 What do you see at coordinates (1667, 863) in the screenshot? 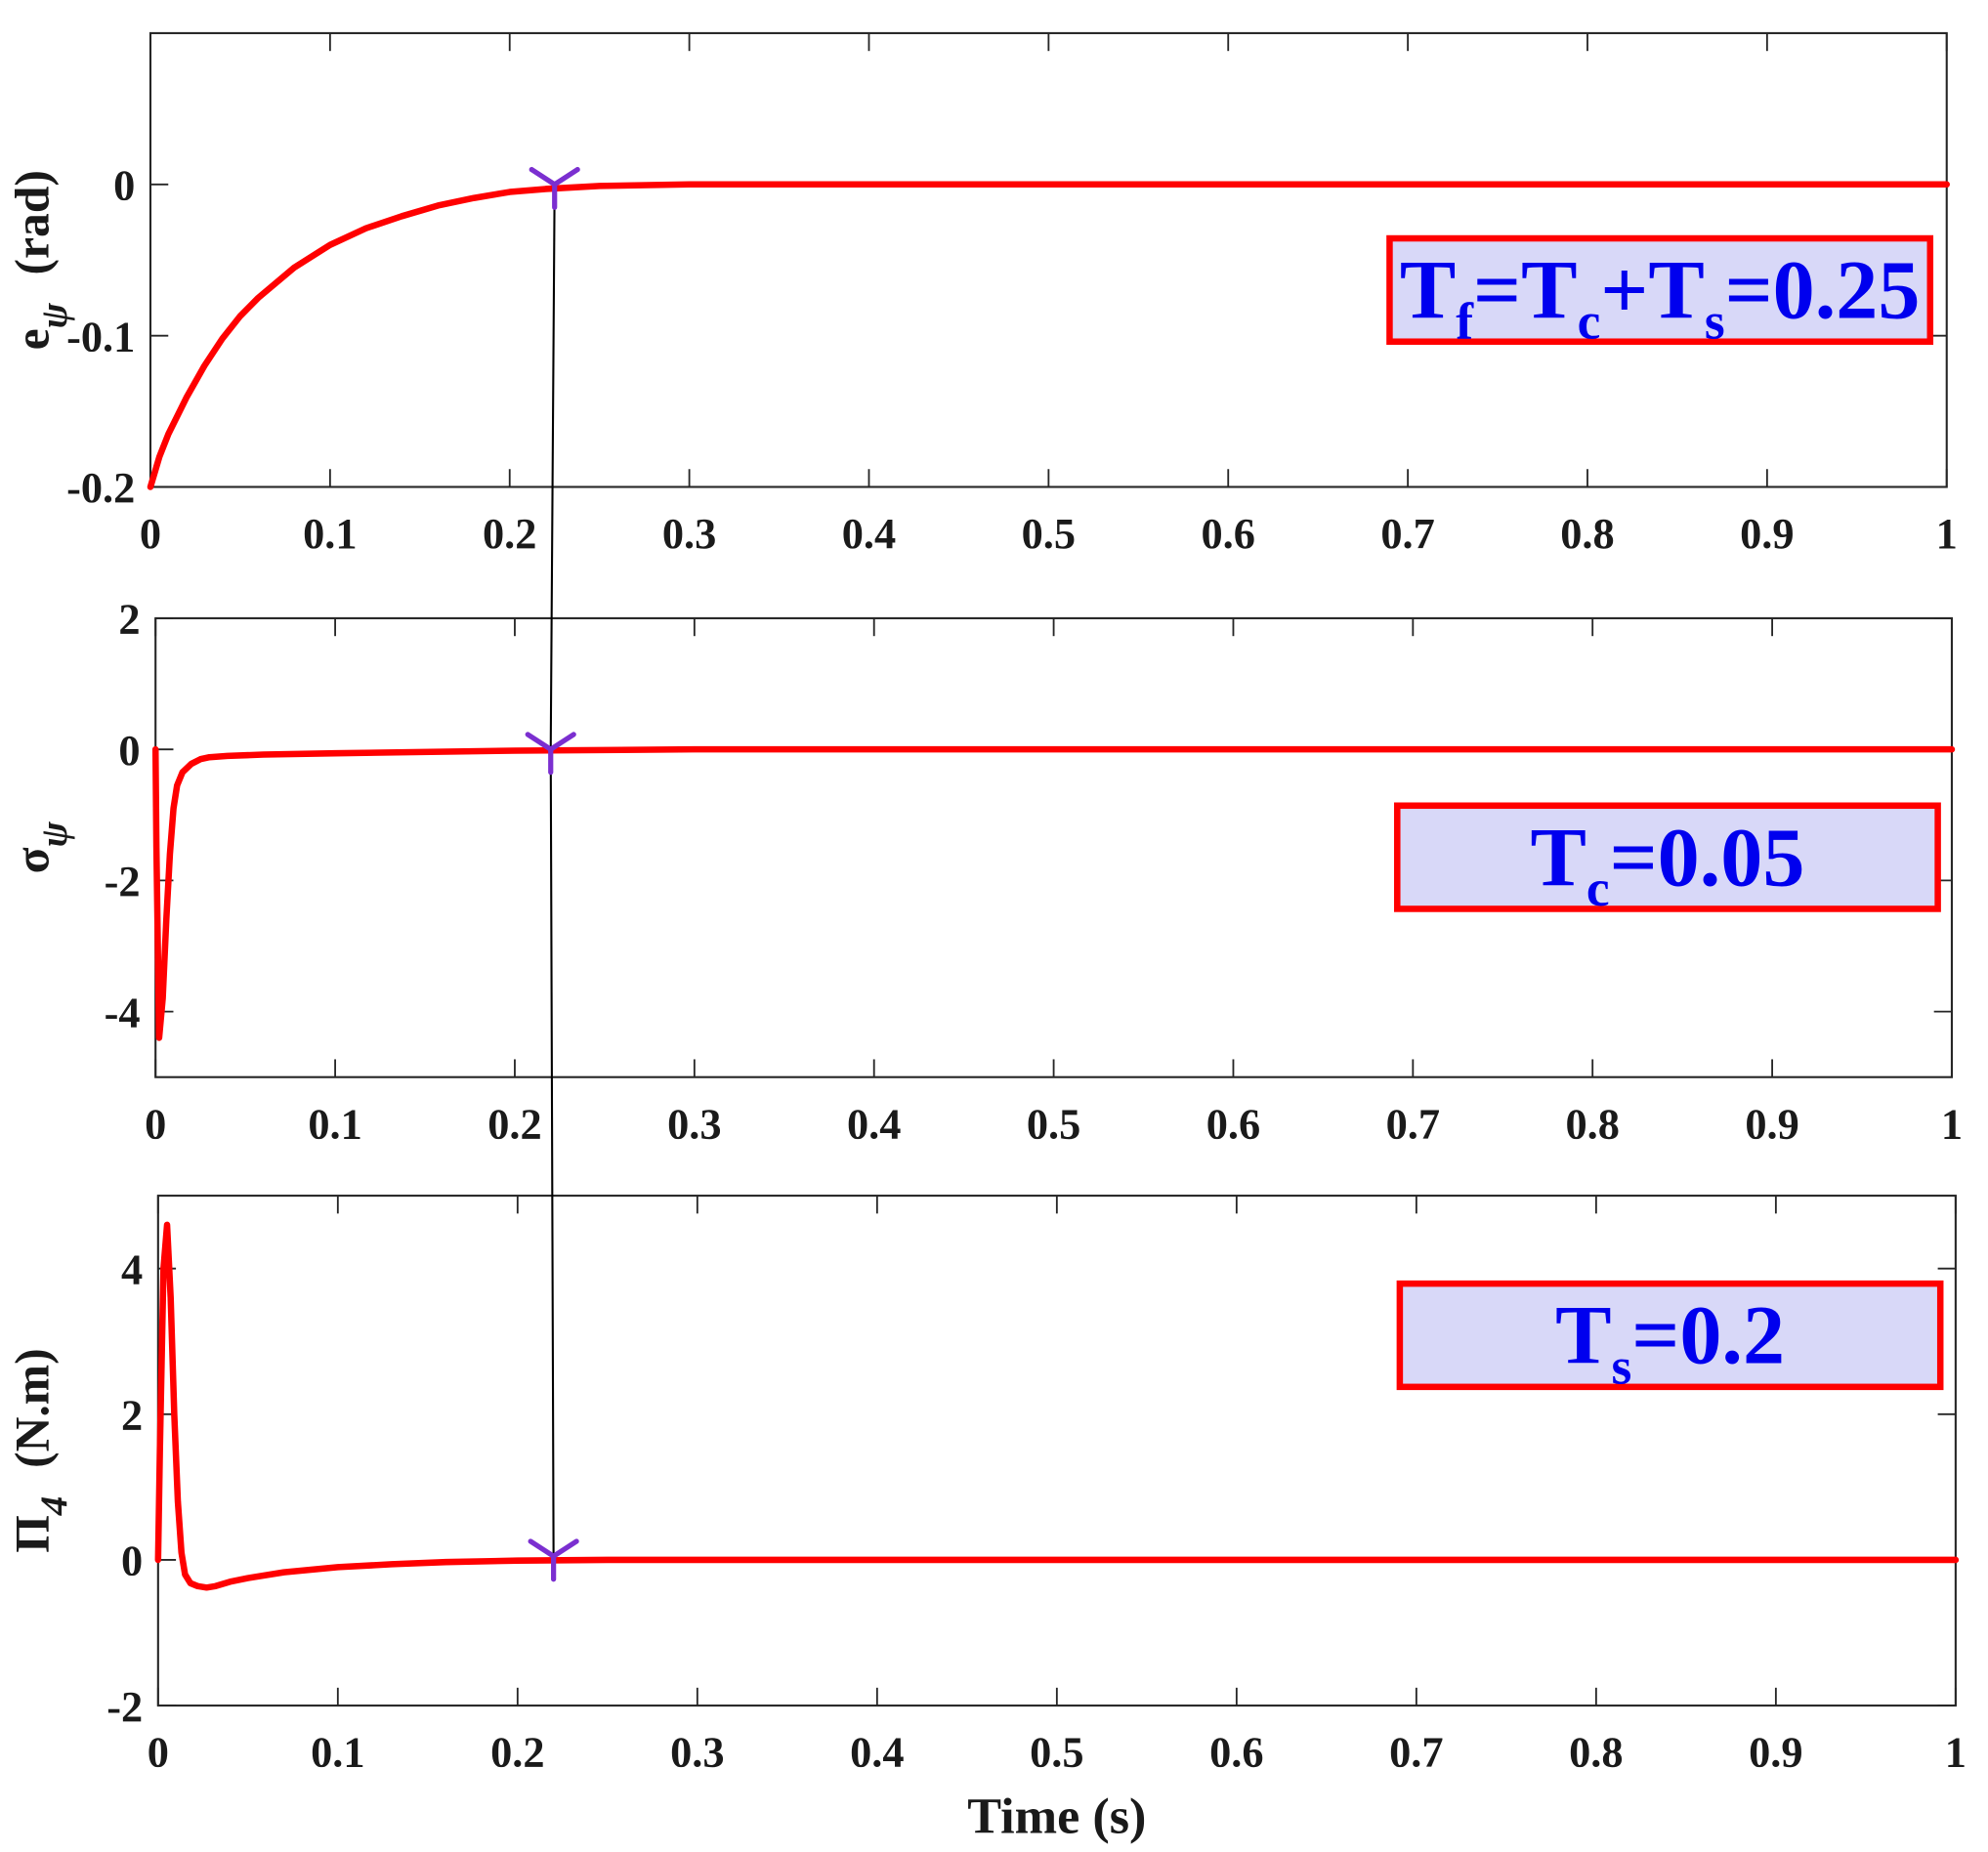
I see `annotation-text: Tc=0.05` at bounding box center [1667, 863].